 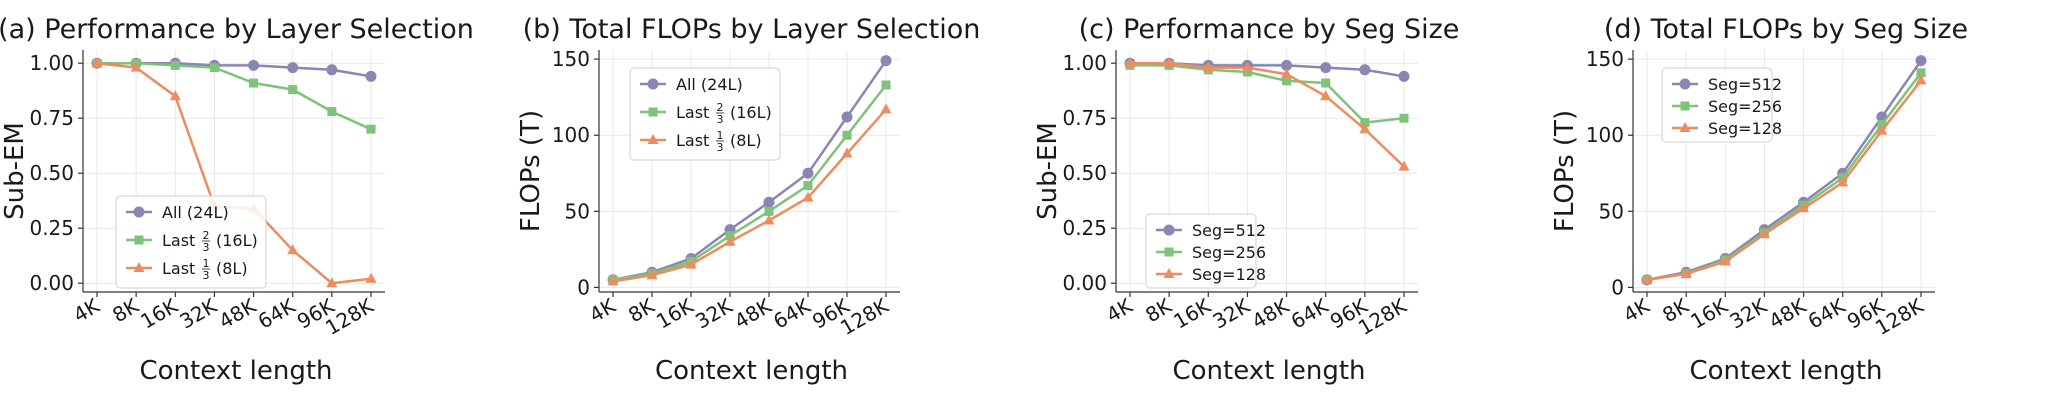 I want to click on legend: Seg=512 Seg=256 Seg=128, so click(x=1721, y=105).